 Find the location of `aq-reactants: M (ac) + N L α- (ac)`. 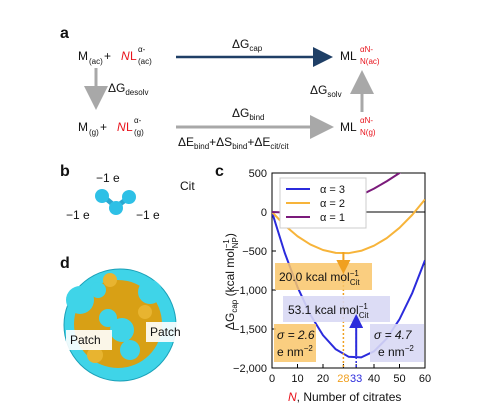

aq-reactants: M (ac) + N L α- (ac) is located at coordinates (115, 55).